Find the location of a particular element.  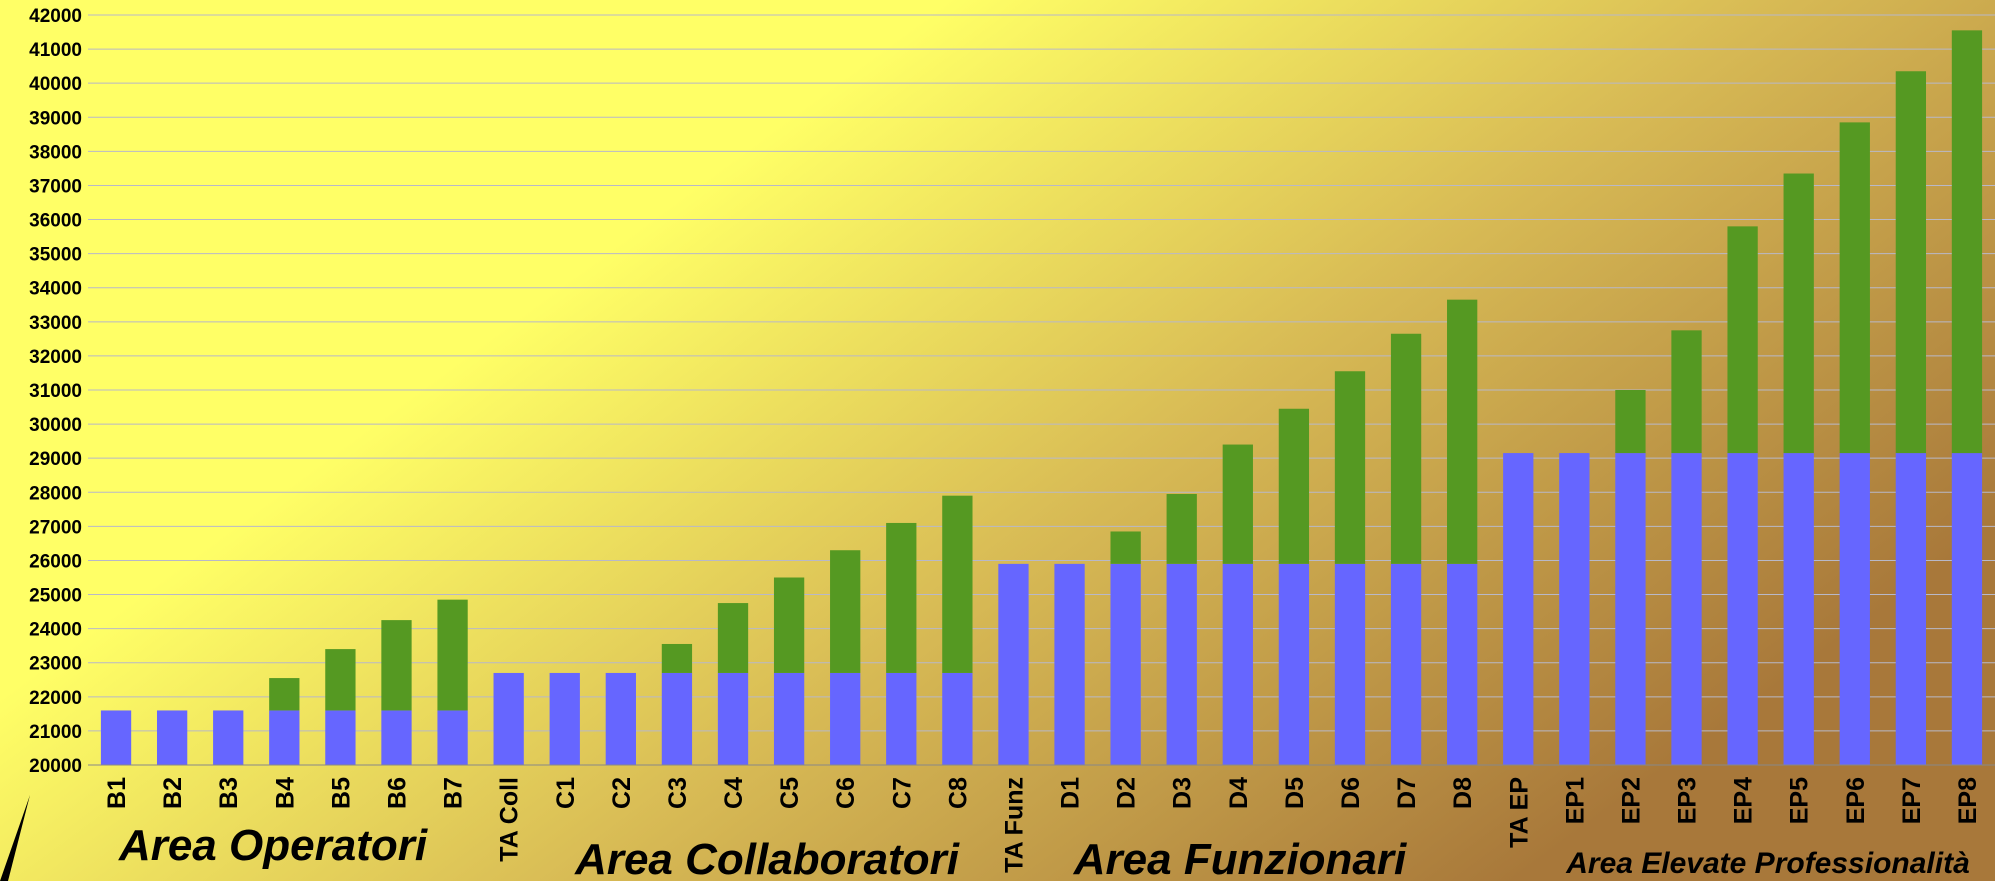

x-tick-label: B6 is located at coordinates (397, 793).